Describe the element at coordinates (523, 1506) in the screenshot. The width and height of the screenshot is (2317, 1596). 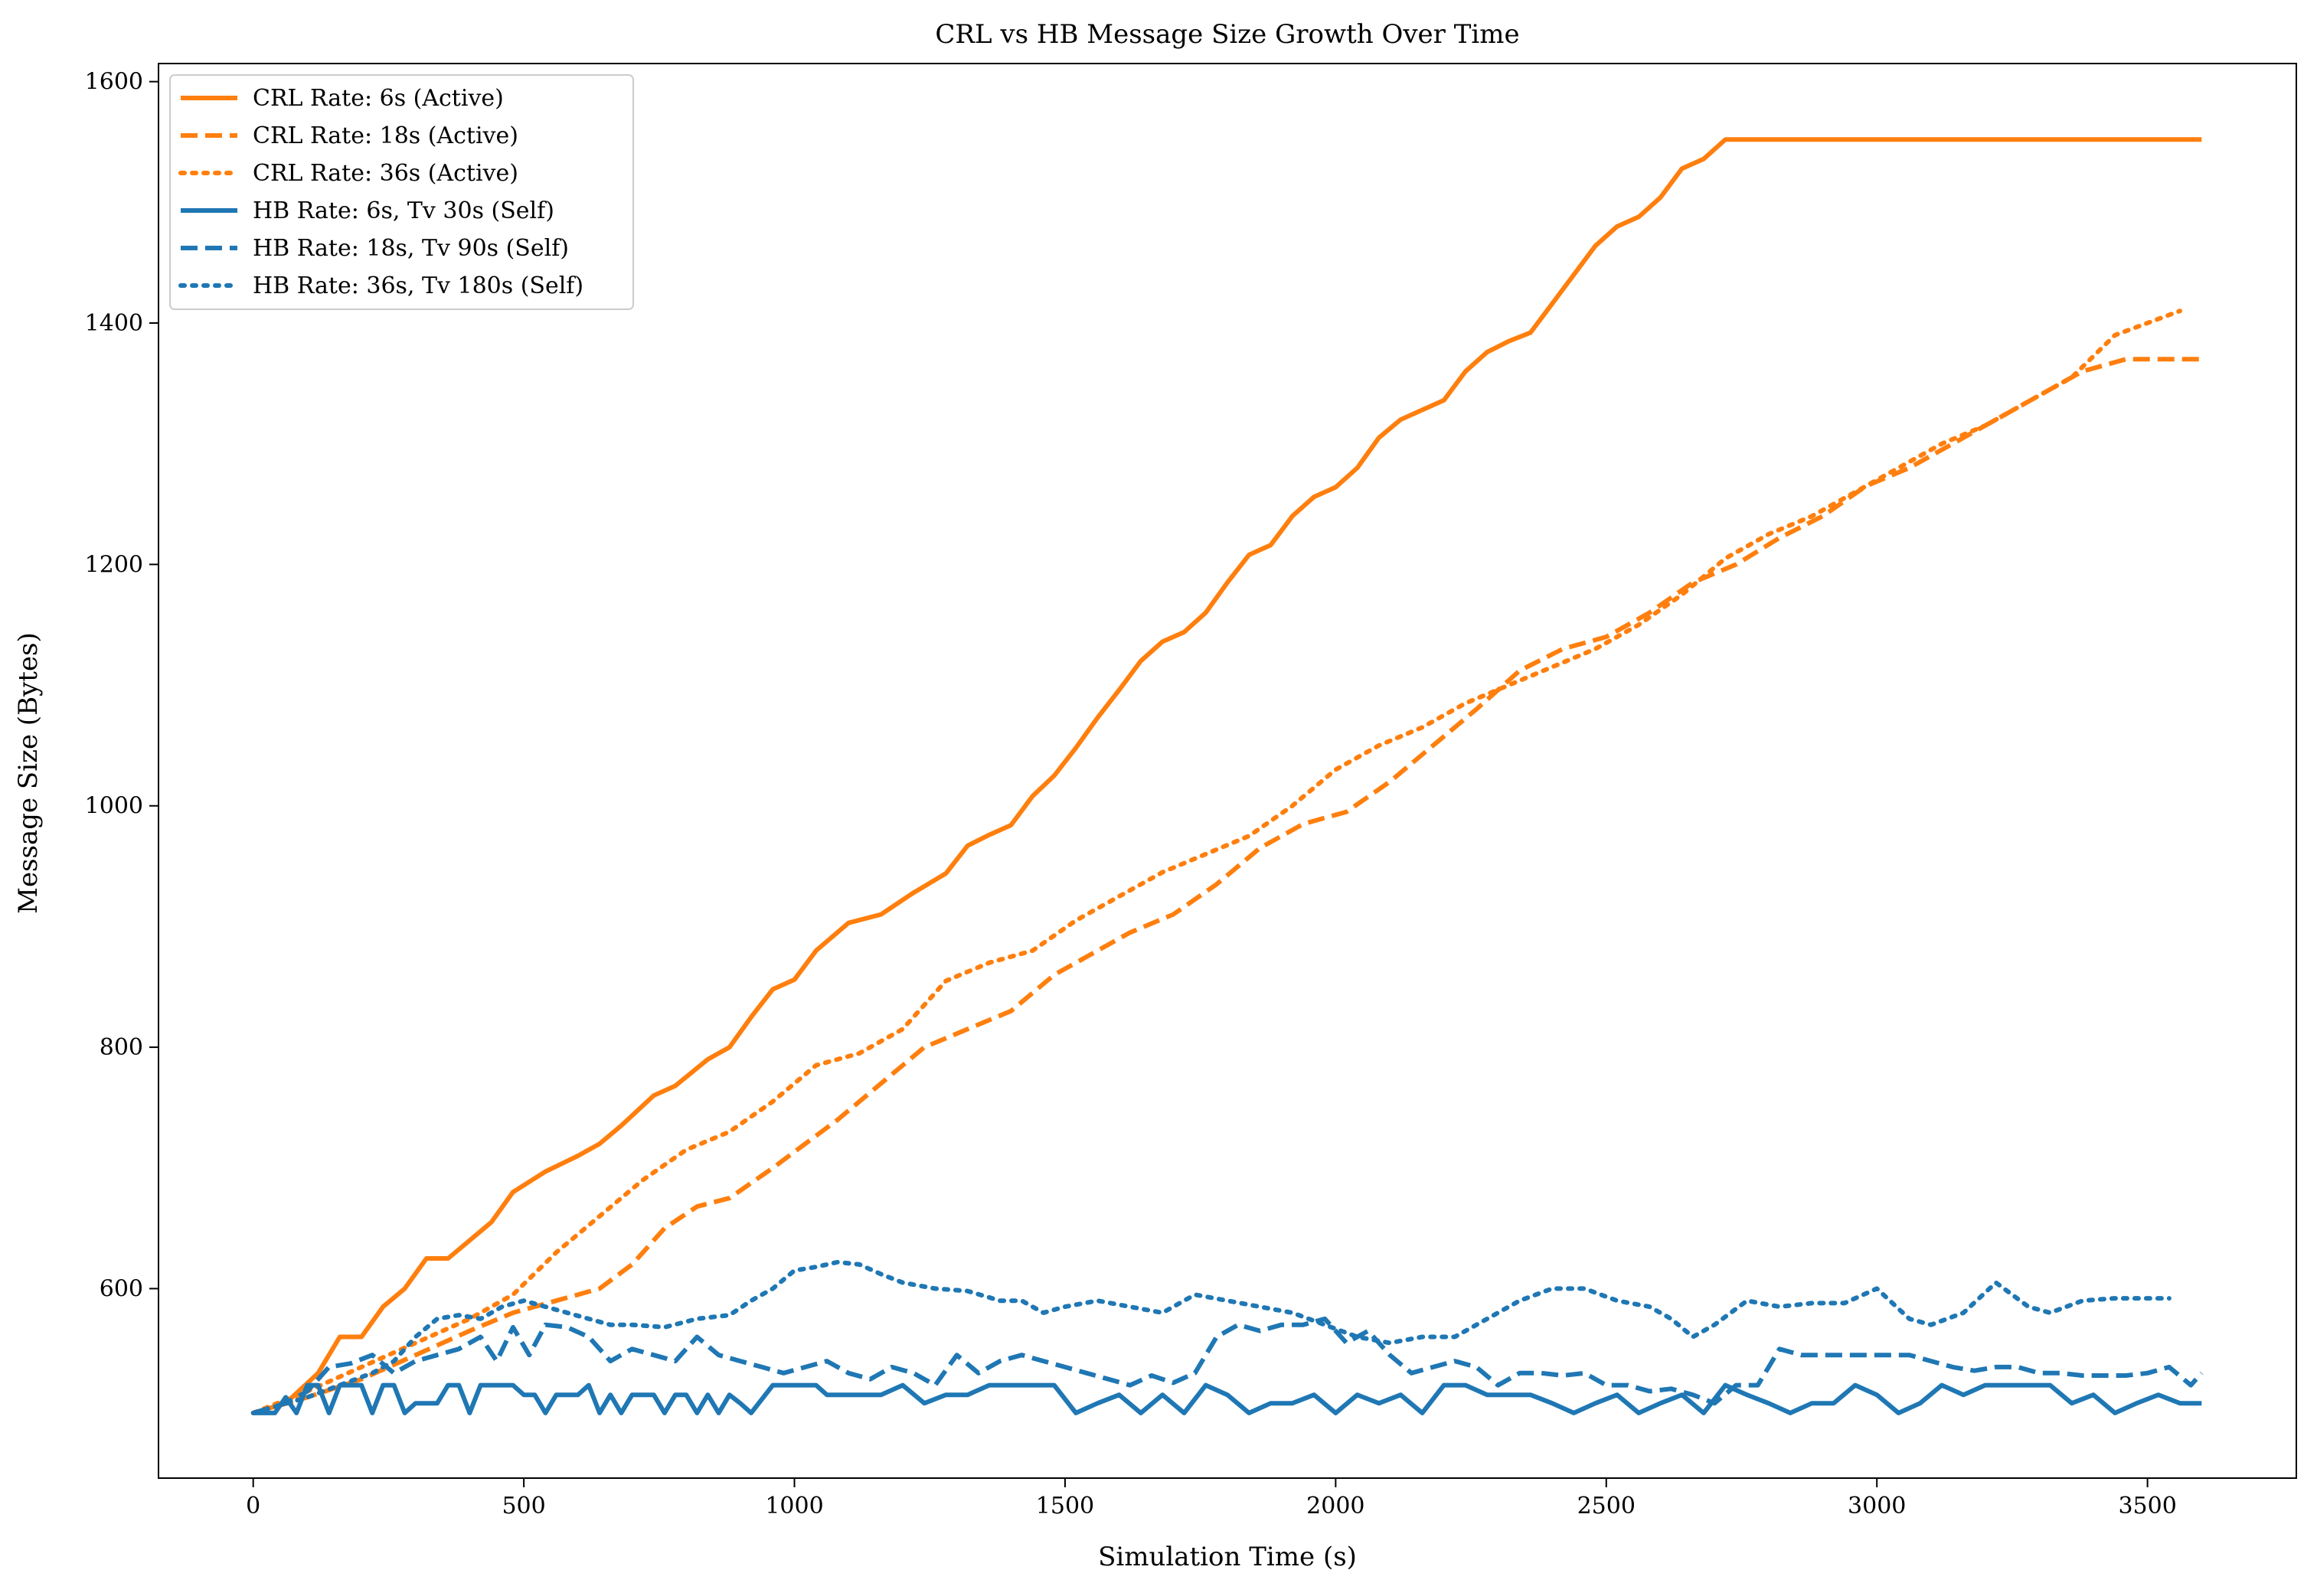
I see `x-tick-label: 500` at that location.